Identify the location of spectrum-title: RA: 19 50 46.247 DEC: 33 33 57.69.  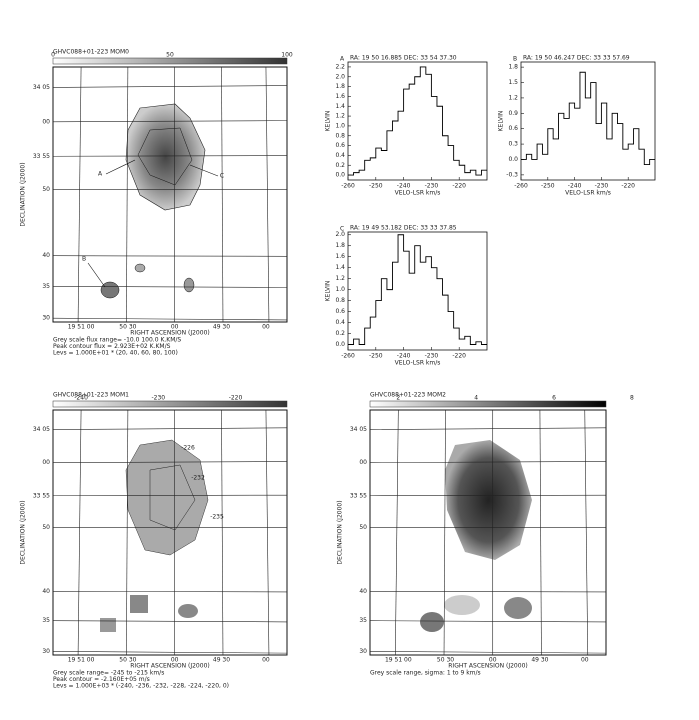
(576, 58).